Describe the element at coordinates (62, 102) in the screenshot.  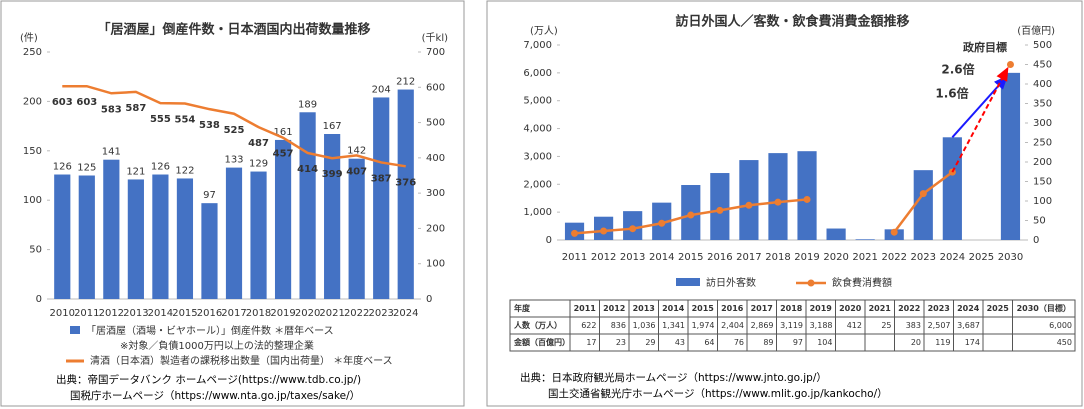
I see `data-label: 603` at that location.